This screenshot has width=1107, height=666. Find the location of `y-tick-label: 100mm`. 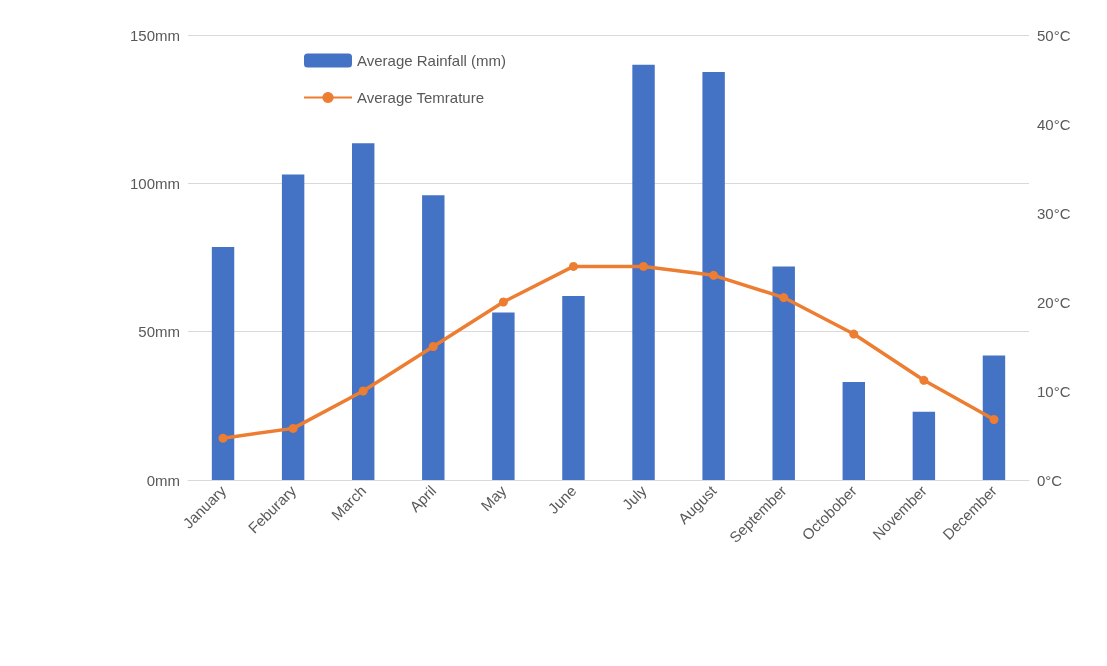

y-tick-label: 100mm is located at coordinates (154, 183).